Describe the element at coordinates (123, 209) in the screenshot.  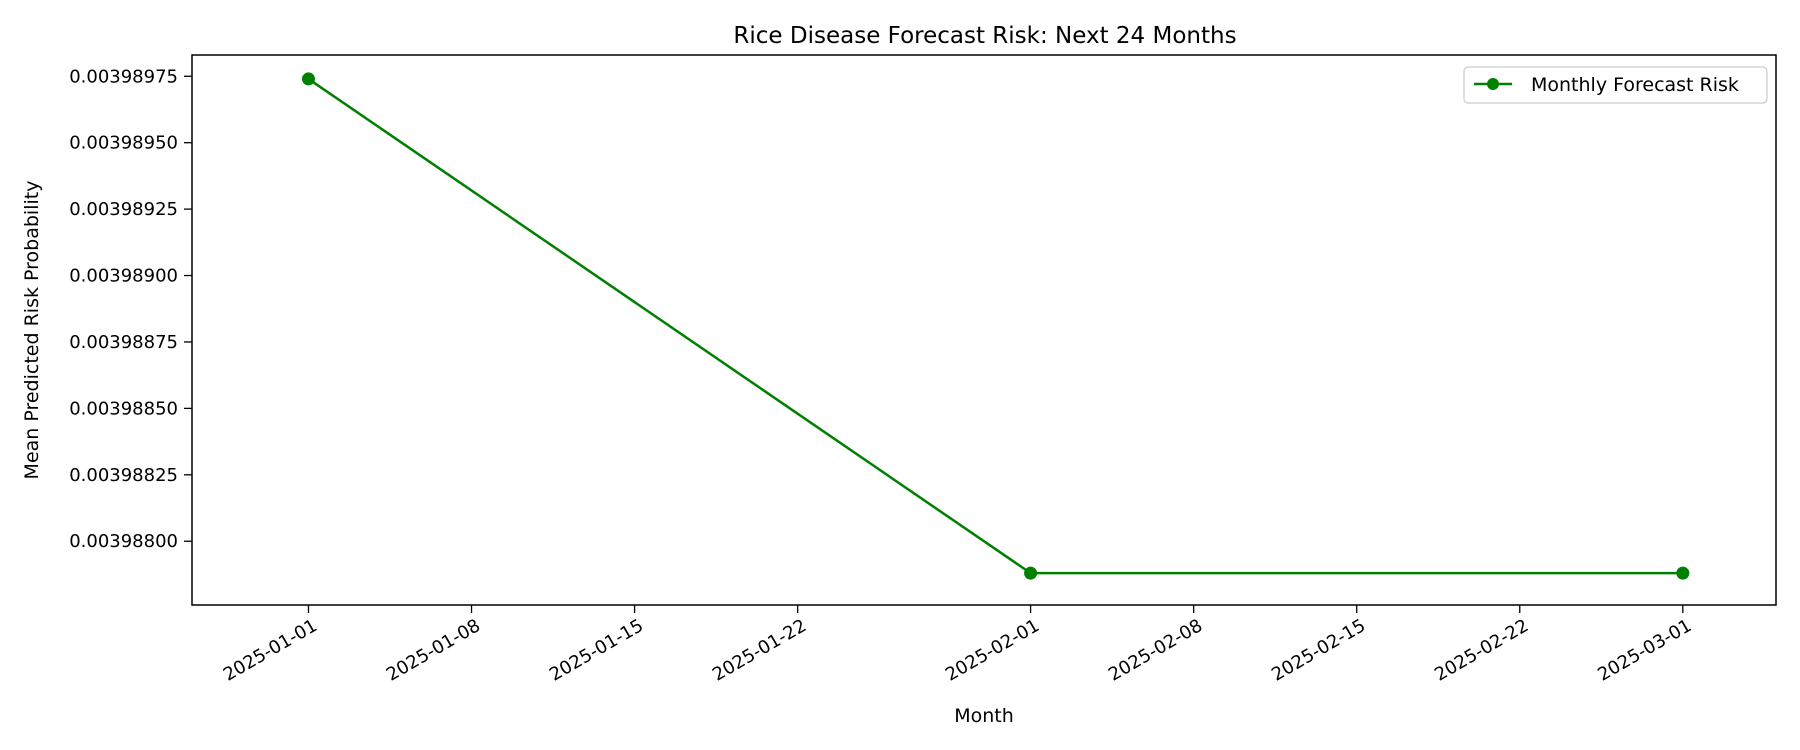
I see `y-tick-label: 0.00398925` at that location.